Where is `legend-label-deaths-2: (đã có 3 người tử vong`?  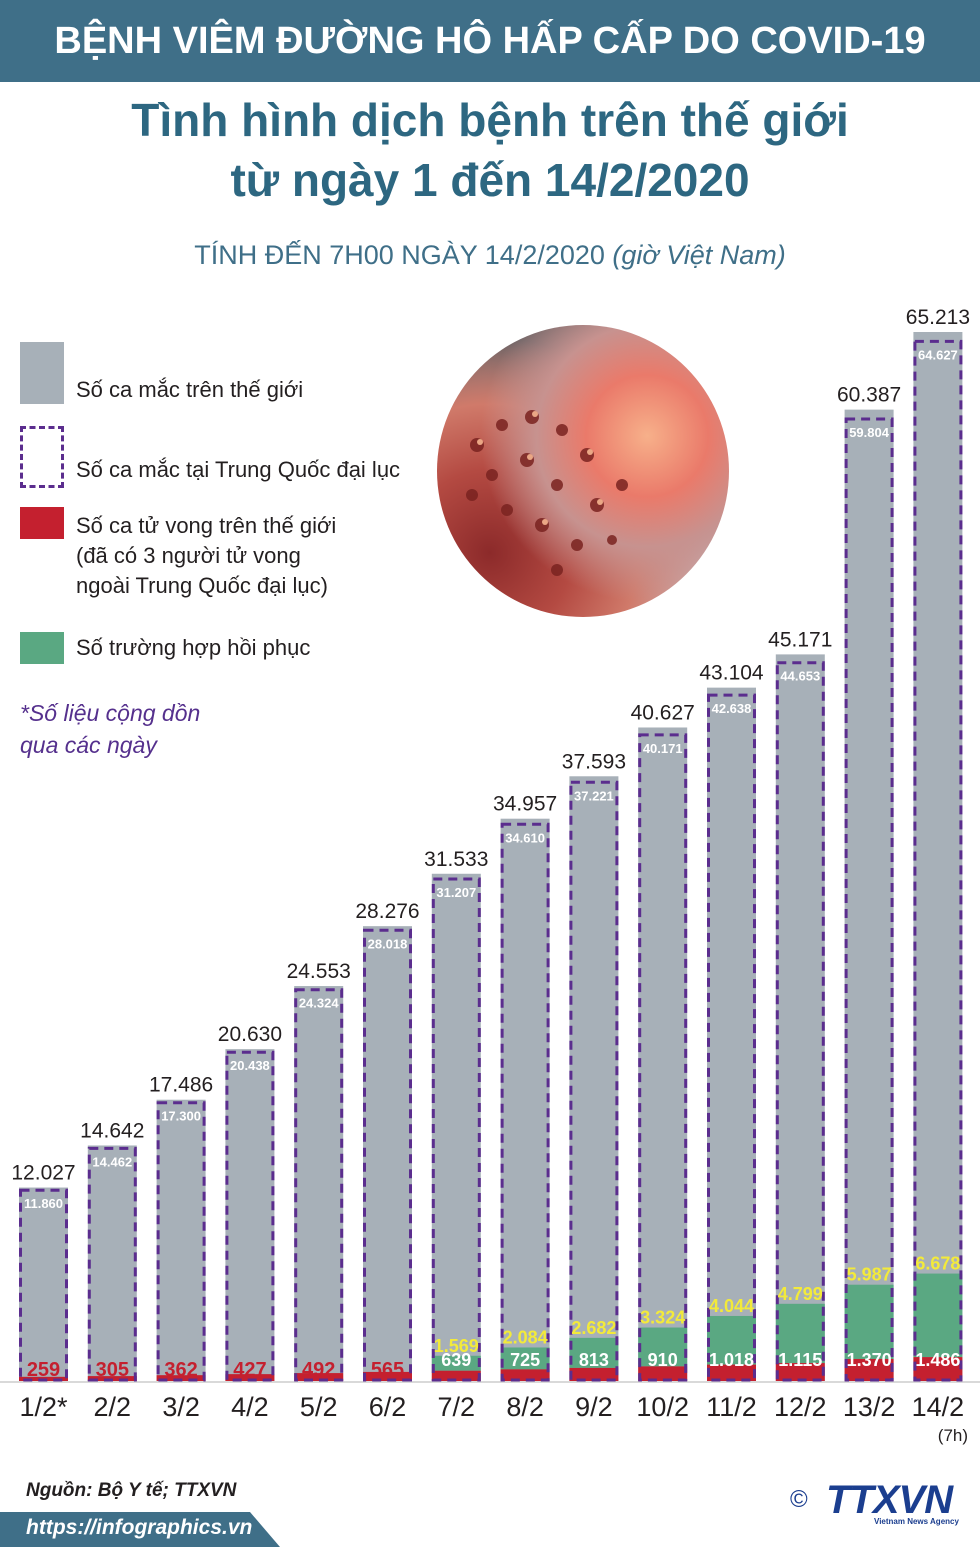
legend-label-deaths-2: (đã có 3 người tử vong is located at coordinates (188, 555).